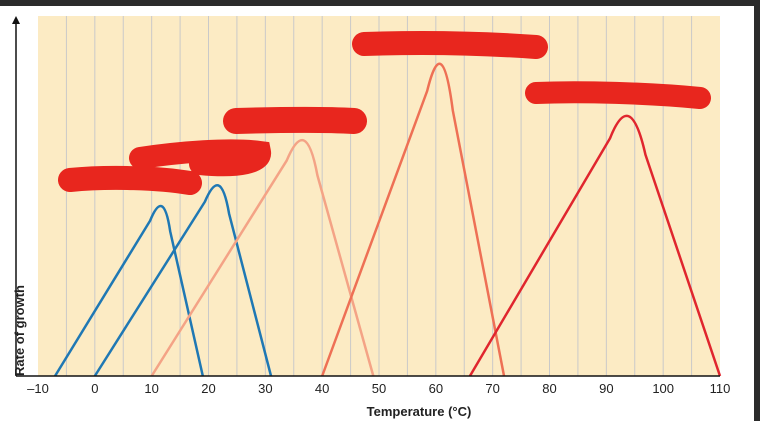 This screenshot has height=421, width=760. Describe the element at coordinates (16, 20) in the screenshot. I see `y-axis-arrow-icon` at that location.